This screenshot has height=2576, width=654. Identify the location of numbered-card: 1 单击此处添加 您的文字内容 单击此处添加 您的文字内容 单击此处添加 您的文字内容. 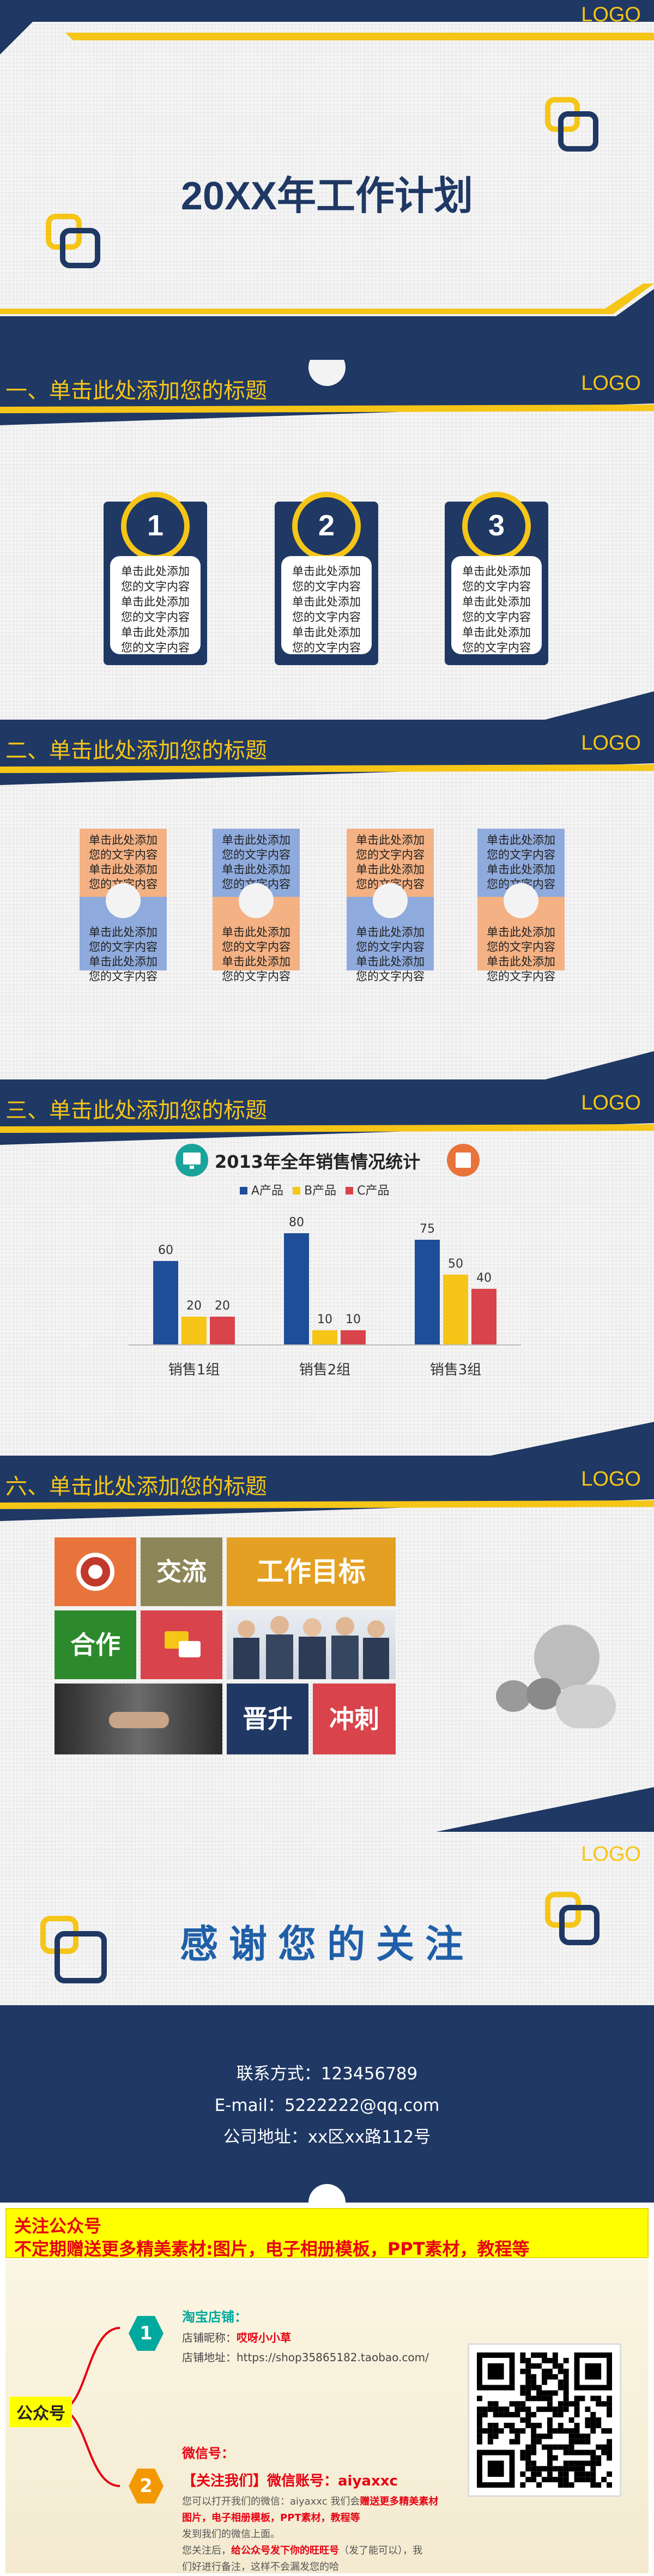
(155, 578).